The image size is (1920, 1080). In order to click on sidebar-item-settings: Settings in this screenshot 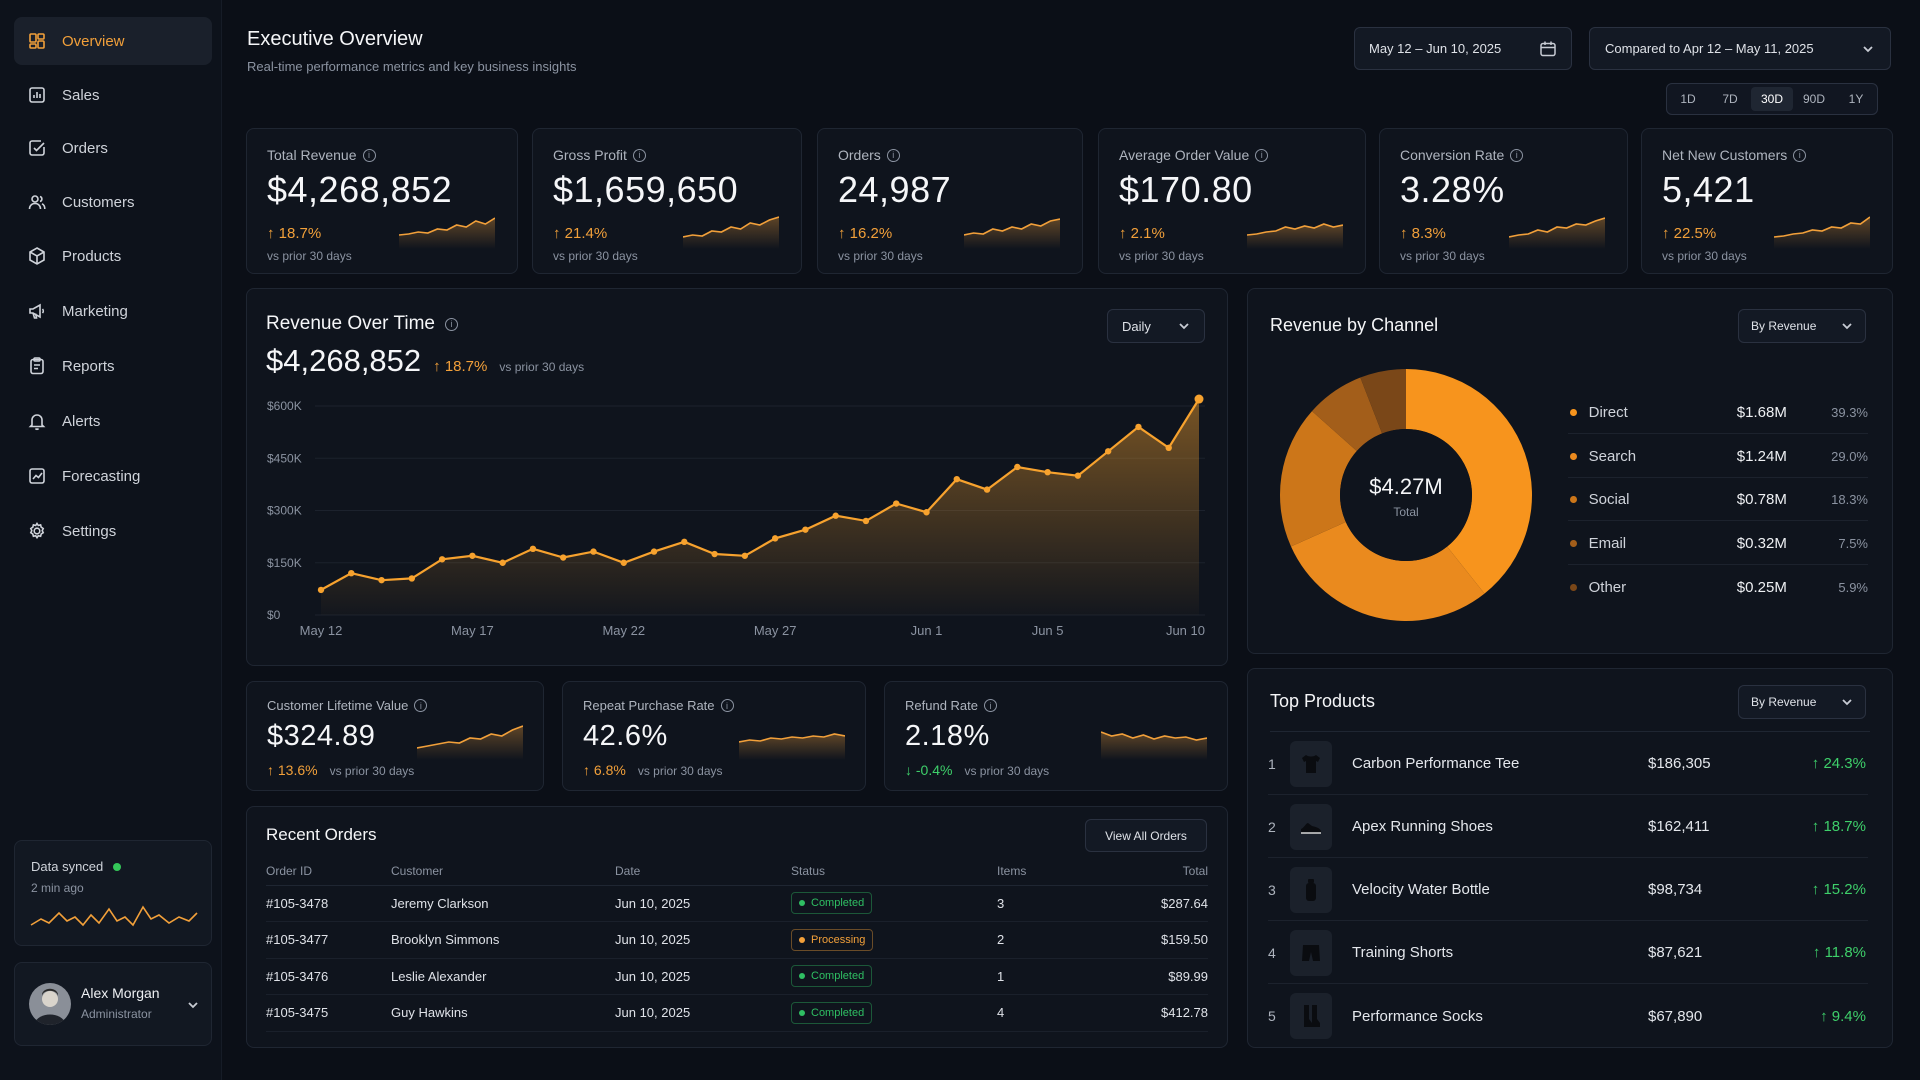, I will do `click(113, 531)`.